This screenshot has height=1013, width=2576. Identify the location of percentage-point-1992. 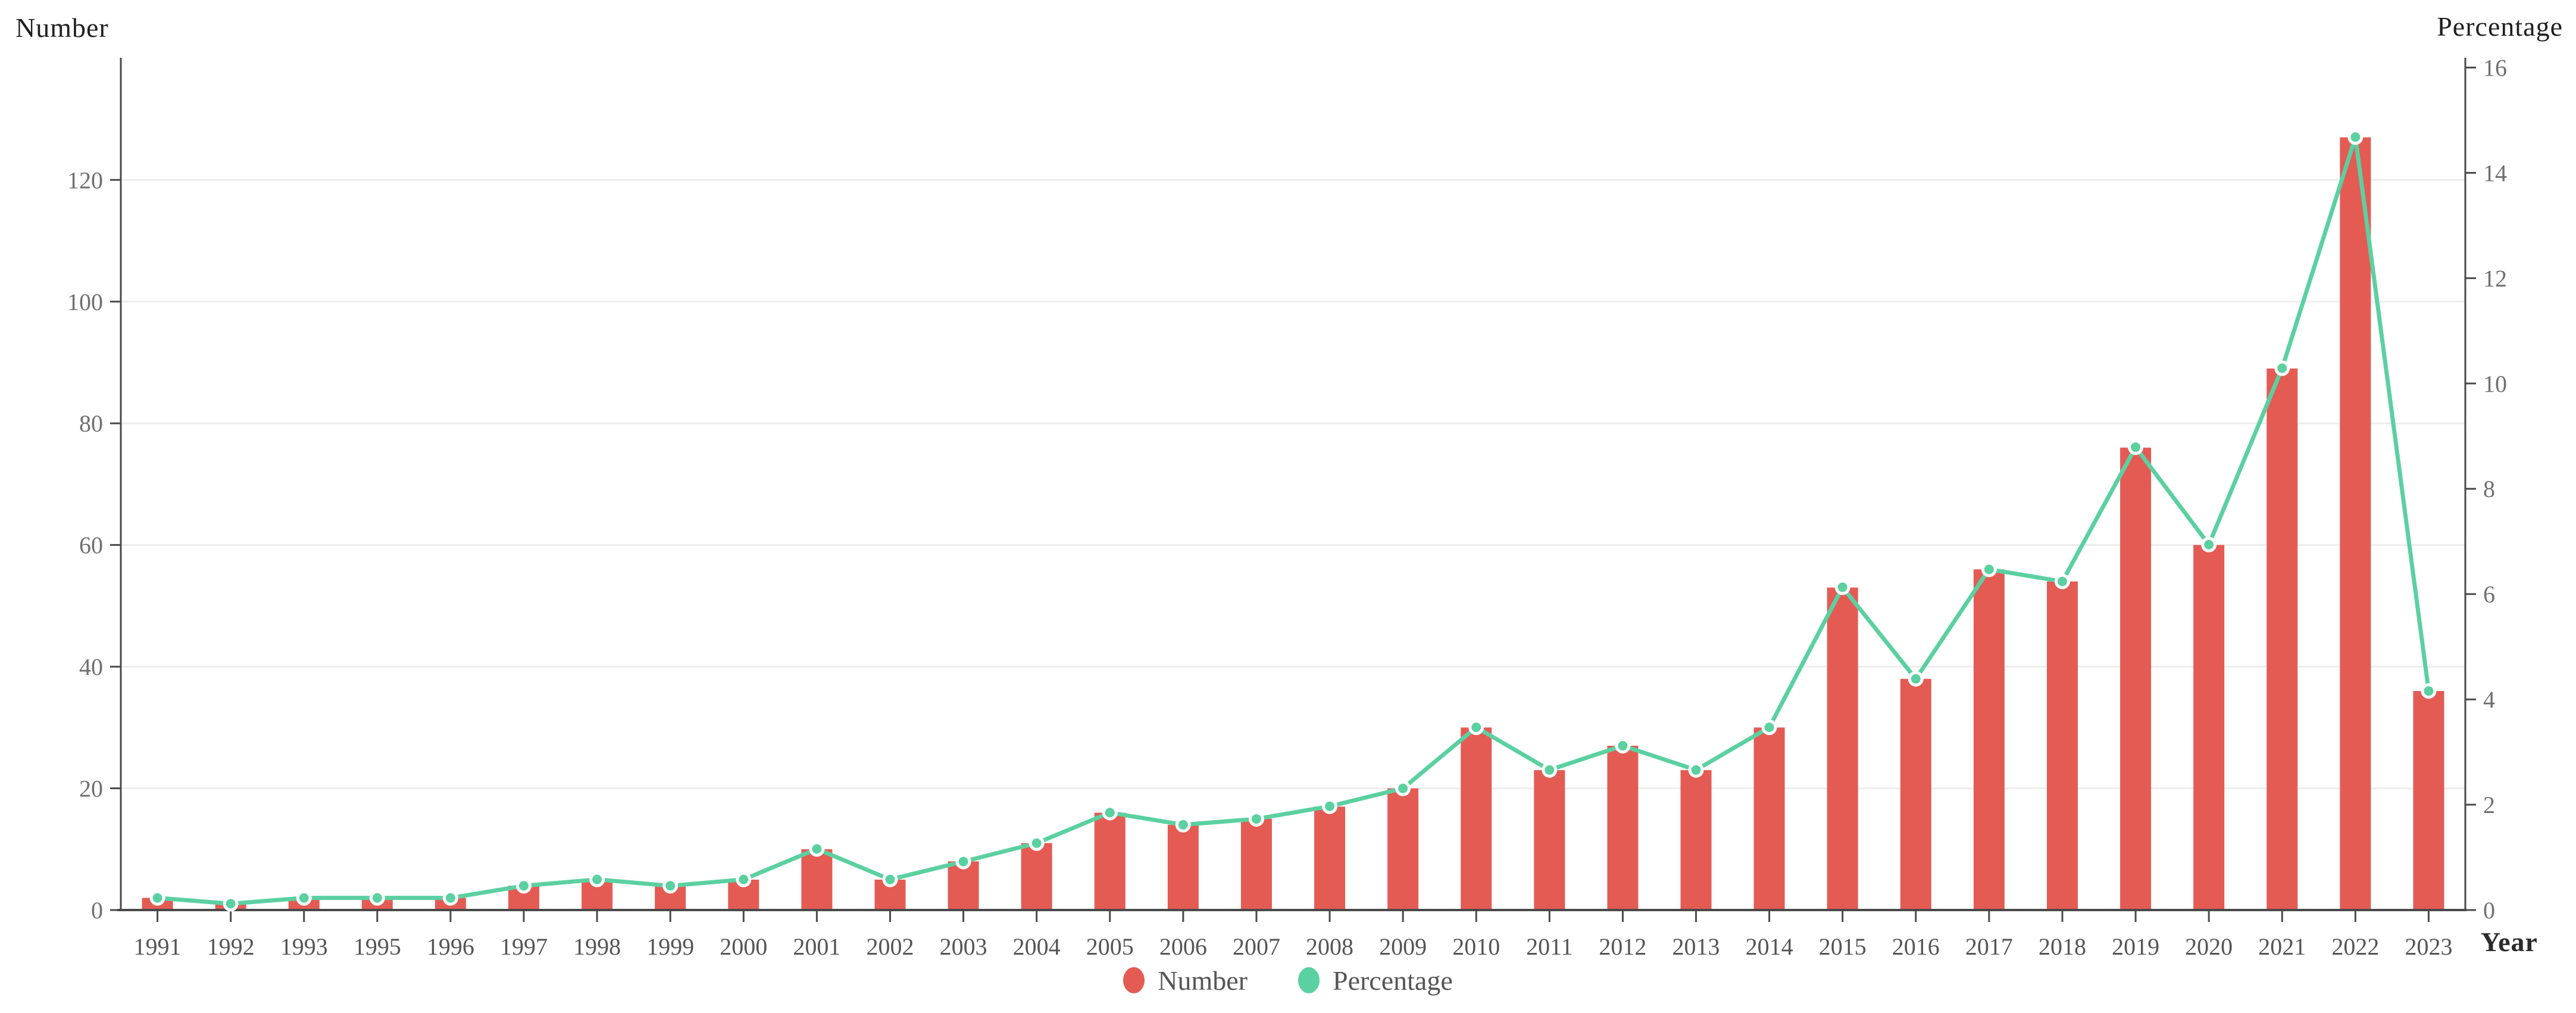
(231, 904).